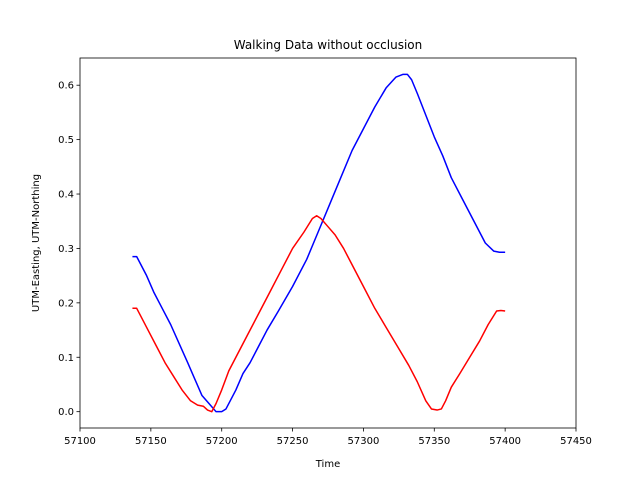 Image resolution: width=640 pixels, height=480 pixels. What do you see at coordinates (151, 441) in the screenshot?
I see `x-tick-label: 57150` at bounding box center [151, 441].